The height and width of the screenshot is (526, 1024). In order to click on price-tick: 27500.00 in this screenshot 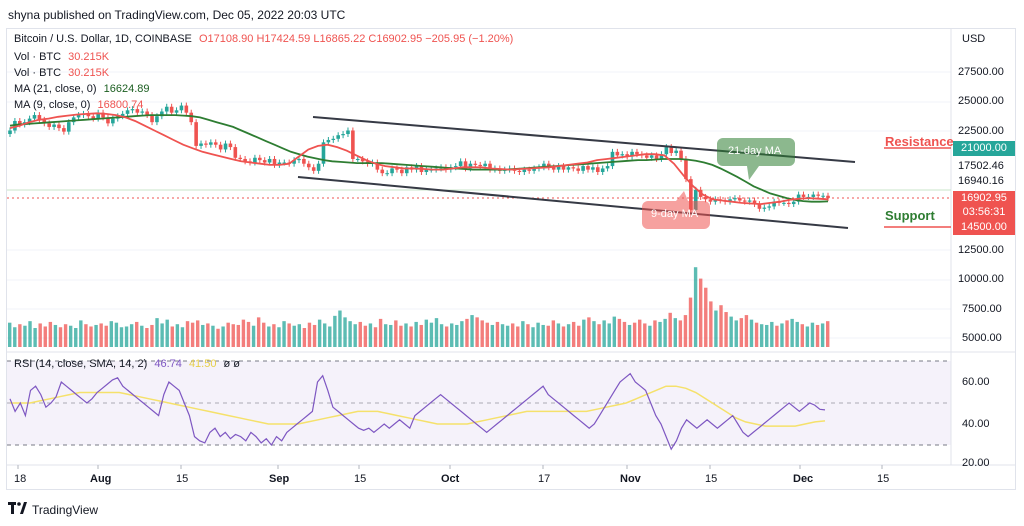, I will do `click(981, 72)`.